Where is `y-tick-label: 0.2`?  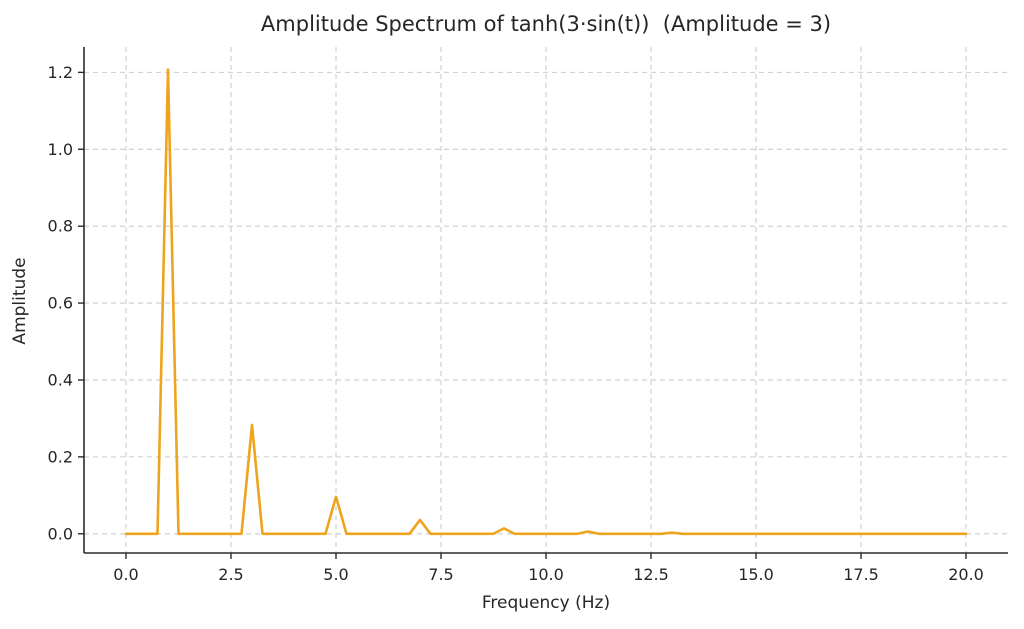 y-tick-label: 0.2 is located at coordinates (60, 456).